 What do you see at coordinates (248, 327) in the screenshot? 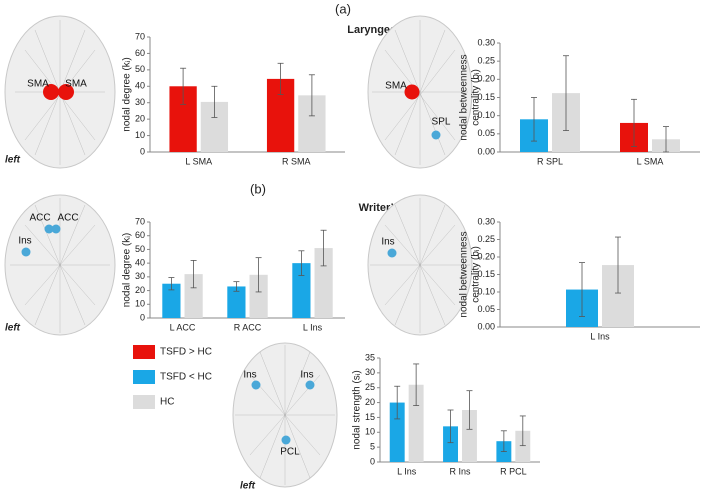
I see `x-tick-label: R ACC` at bounding box center [248, 327].